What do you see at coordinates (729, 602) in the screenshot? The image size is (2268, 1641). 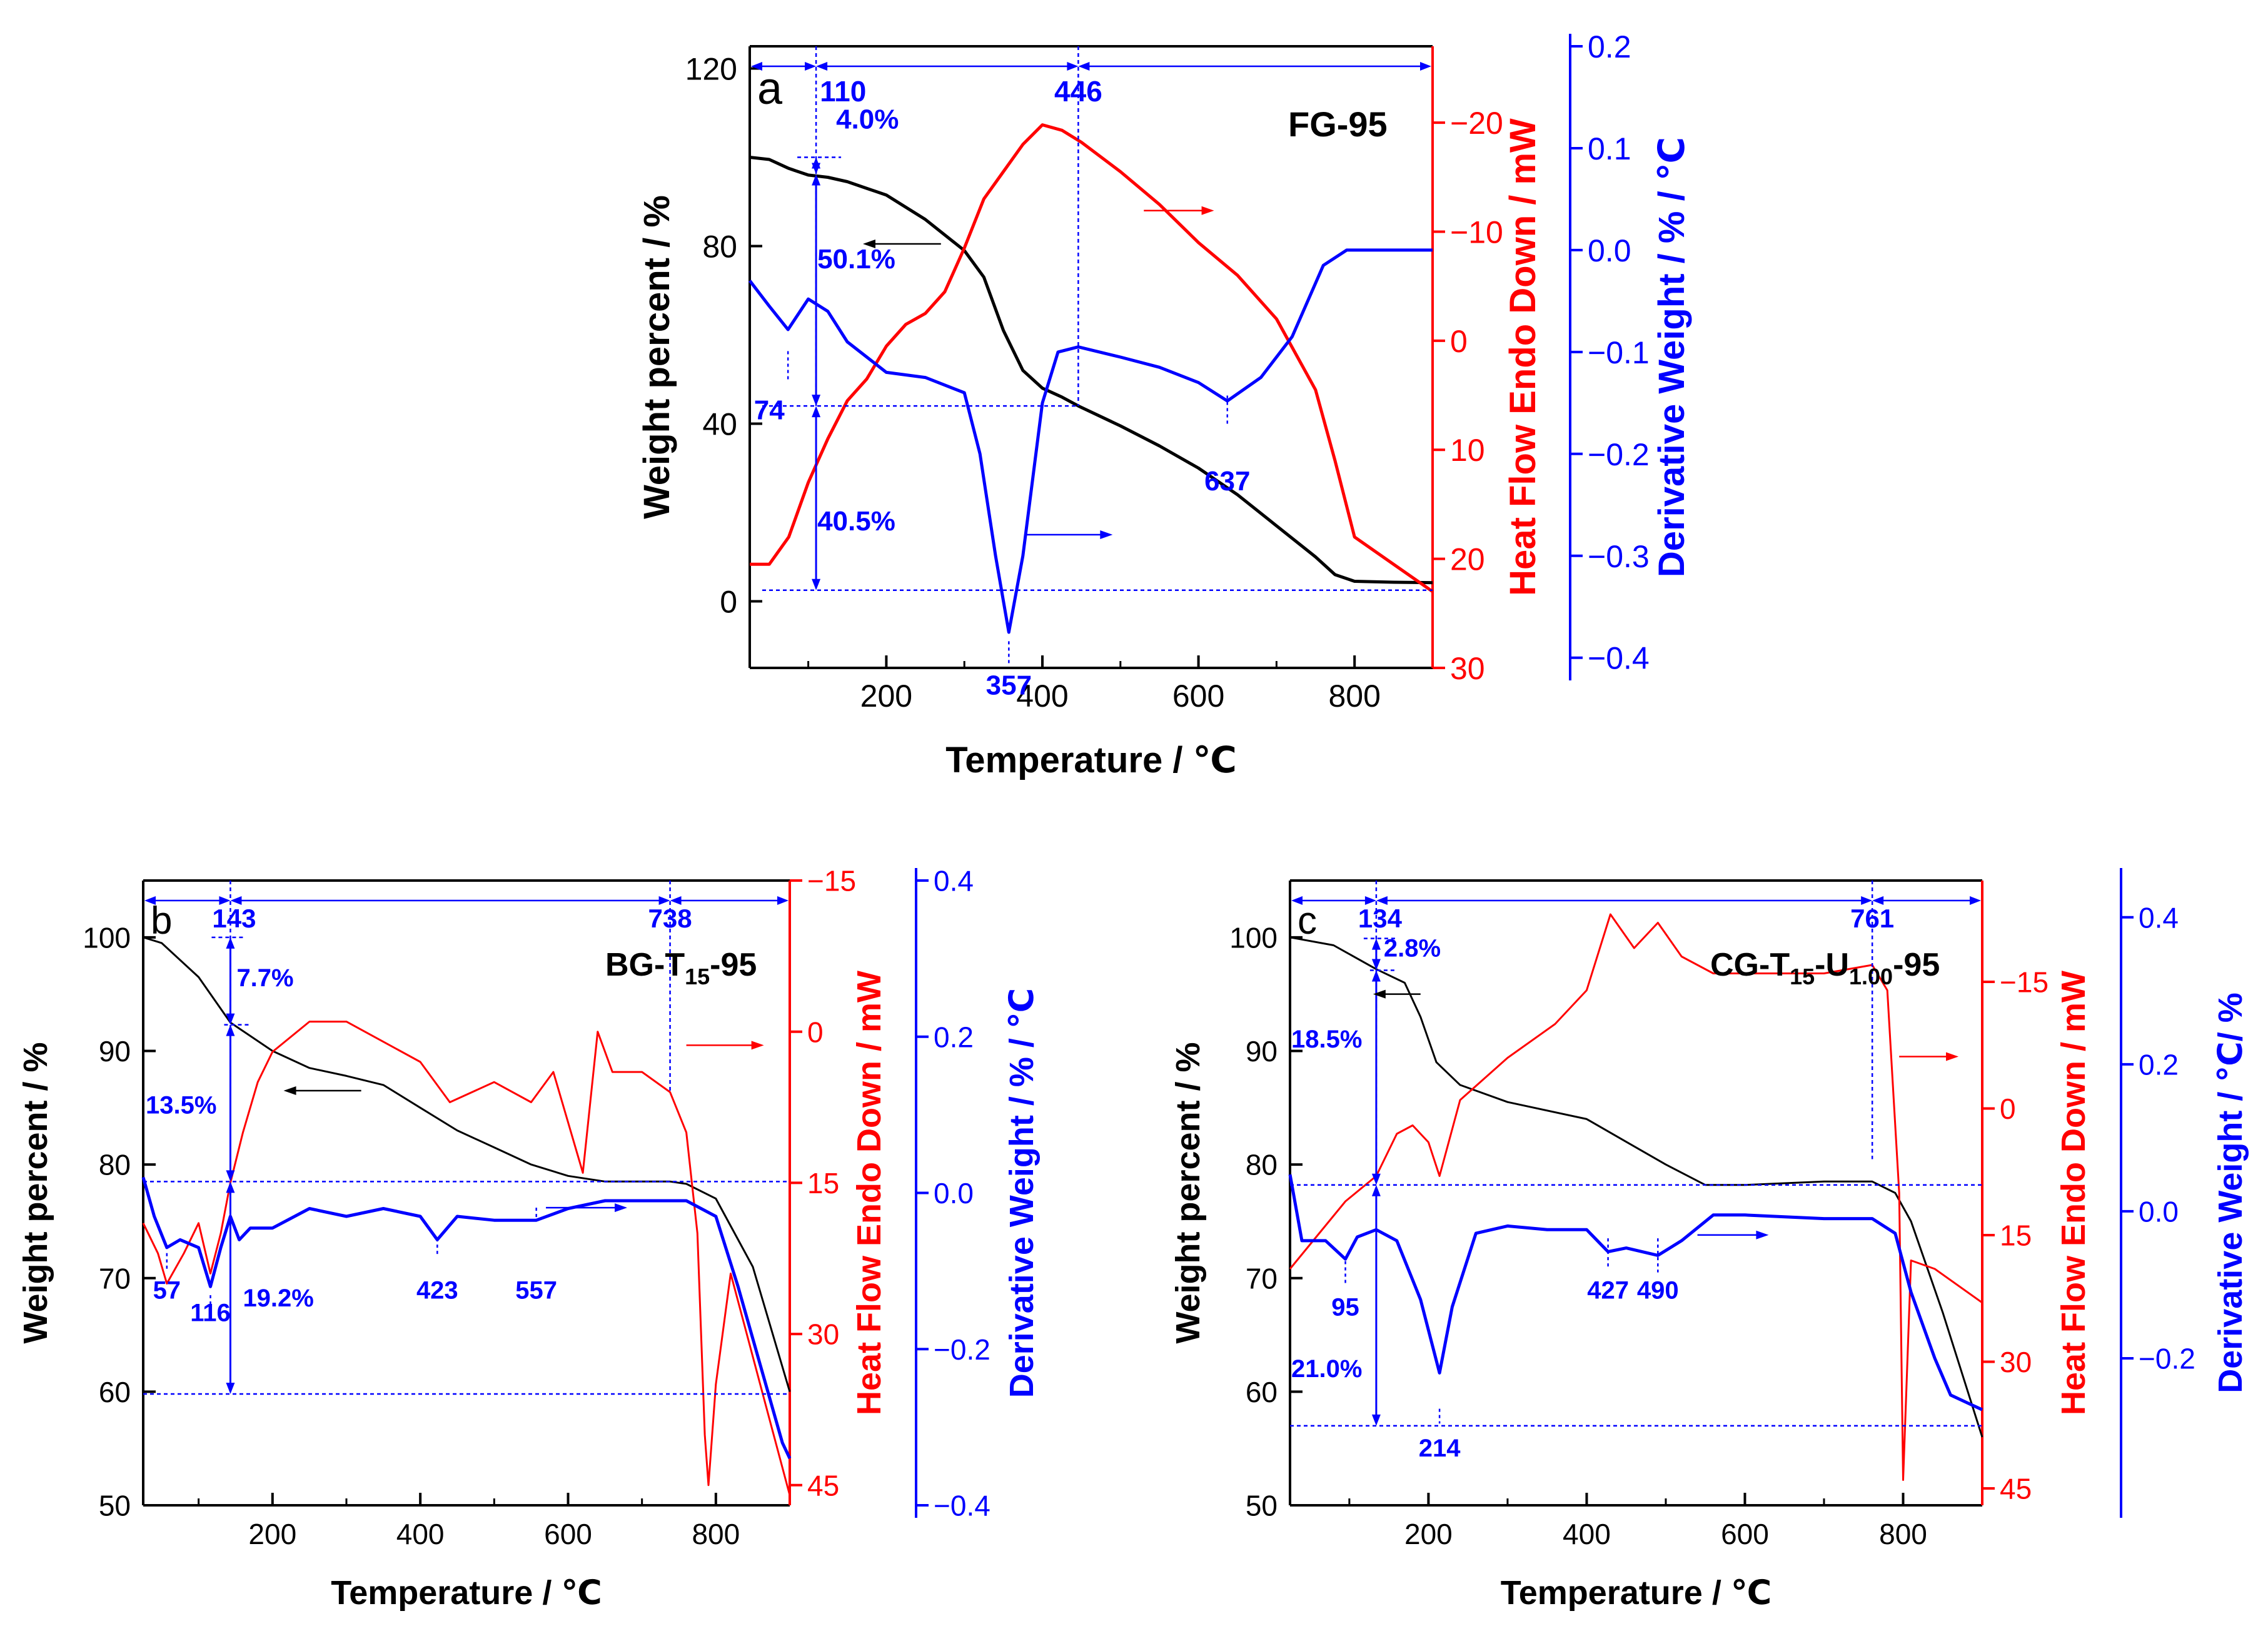 I see `y-left-tick-label: 0` at bounding box center [729, 602].